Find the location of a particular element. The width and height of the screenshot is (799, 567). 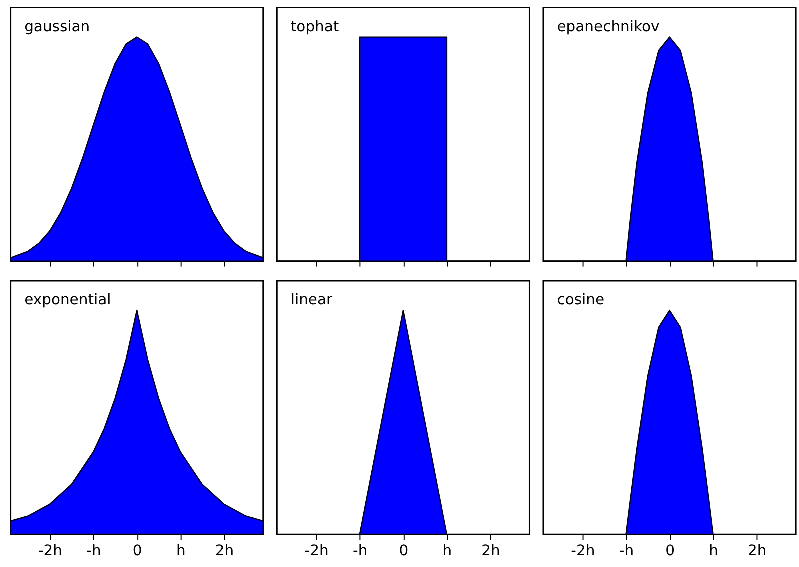

chart-title: exponential is located at coordinates (68, 300).